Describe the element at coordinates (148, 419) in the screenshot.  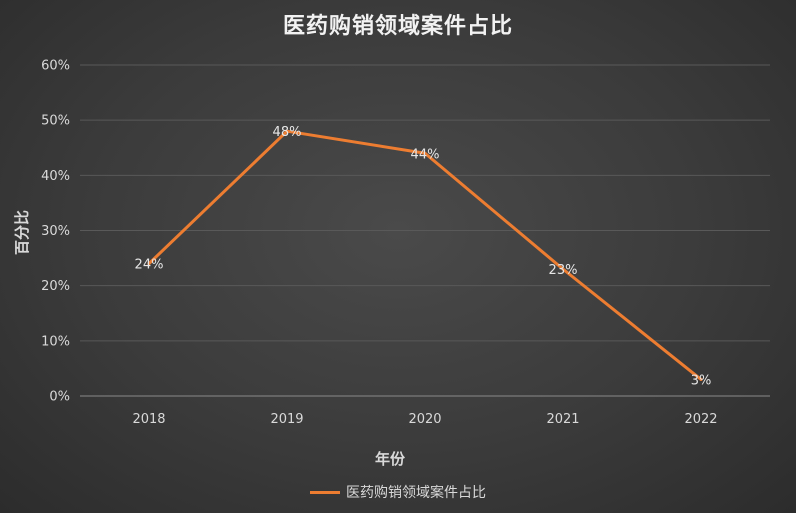
I see `x-tick-label: 2018` at that location.